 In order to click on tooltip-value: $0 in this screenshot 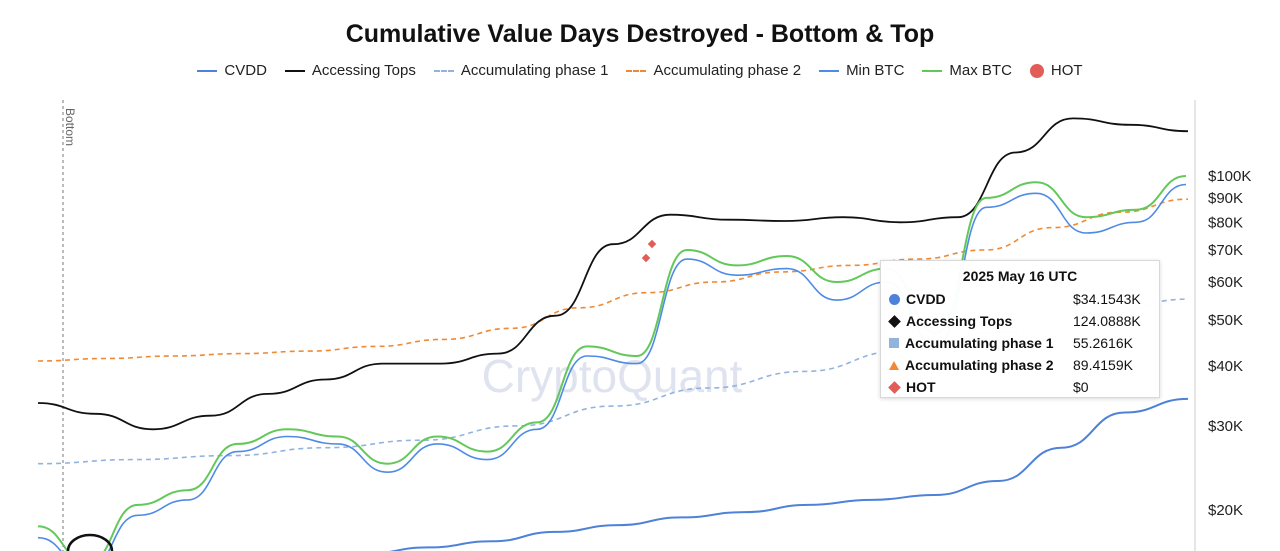, I will do `click(1081, 387)`.